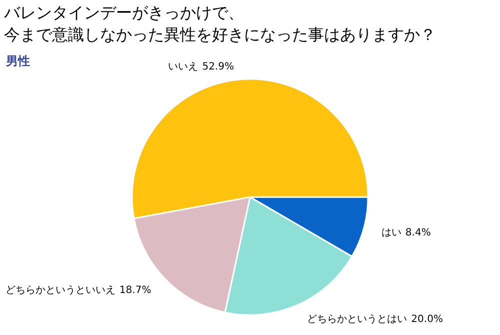 Image resolution: width=500 pixels, height=335 pixels. I want to click on text: 男性, so click(17, 61).